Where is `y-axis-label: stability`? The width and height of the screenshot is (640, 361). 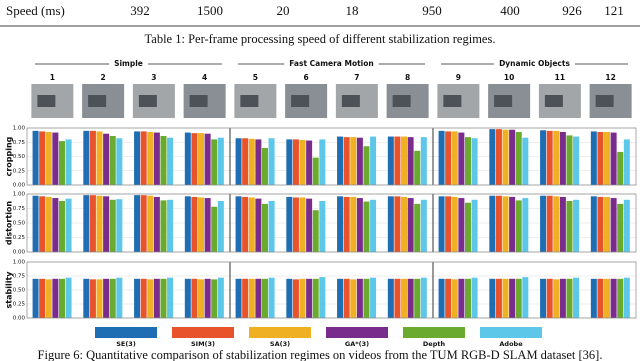
y-axis-label: stability is located at coordinates (9, 290).